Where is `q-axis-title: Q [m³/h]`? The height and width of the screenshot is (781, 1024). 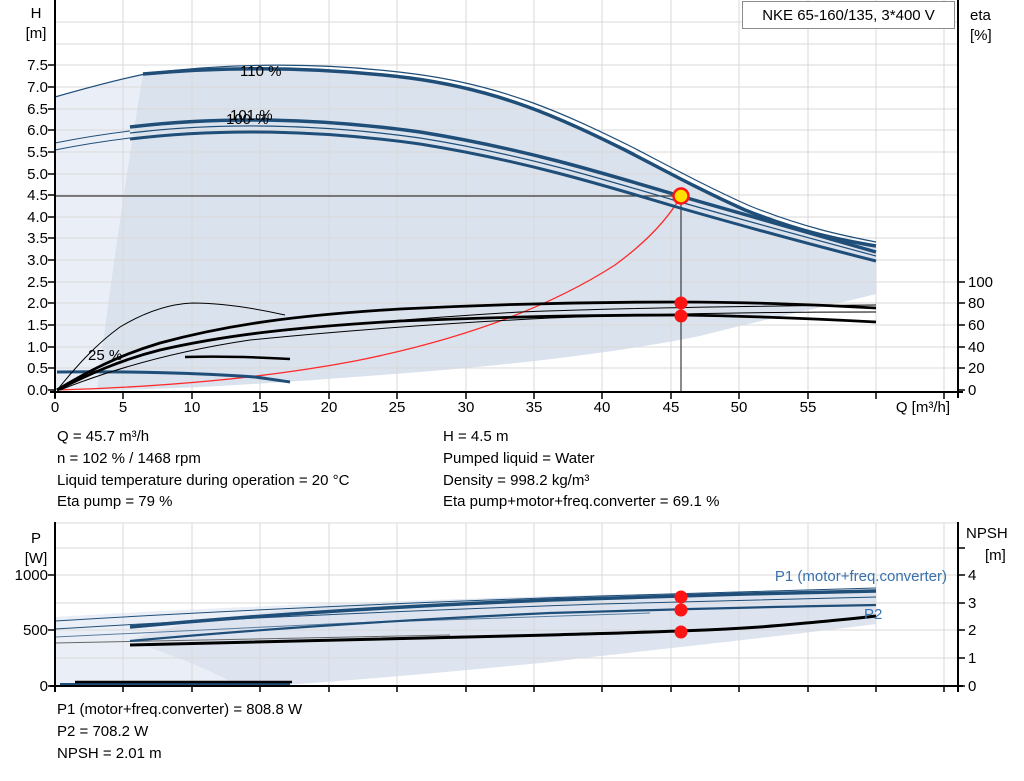
q-axis-title: Q [m³/h] is located at coordinates (923, 407).